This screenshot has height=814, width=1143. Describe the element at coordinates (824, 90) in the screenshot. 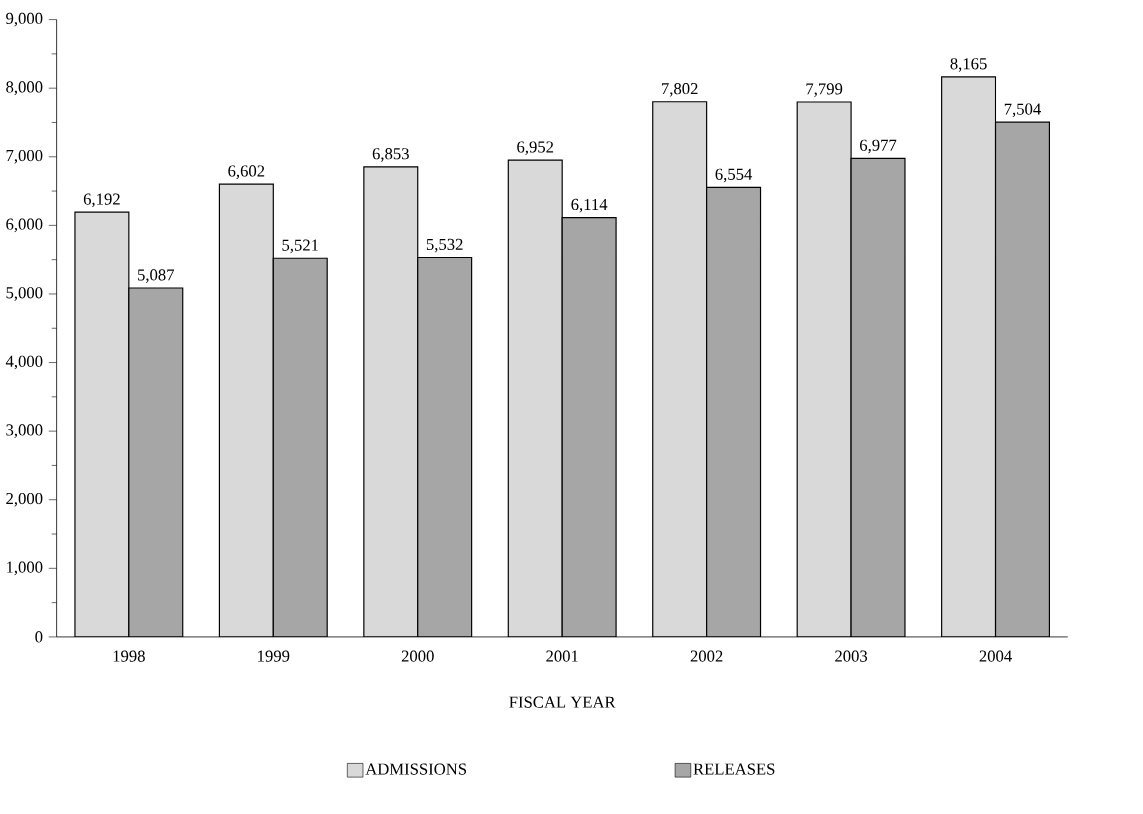

I see `data-label: 7,799` at that location.